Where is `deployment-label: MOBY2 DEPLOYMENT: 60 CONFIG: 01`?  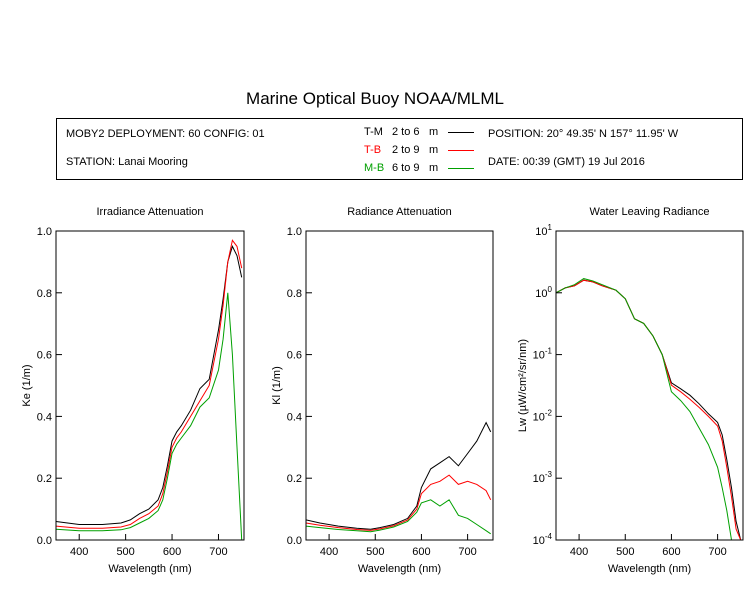 deployment-label: MOBY2 DEPLOYMENT: 60 CONFIG: 01 is located at coordinates (165, 134).